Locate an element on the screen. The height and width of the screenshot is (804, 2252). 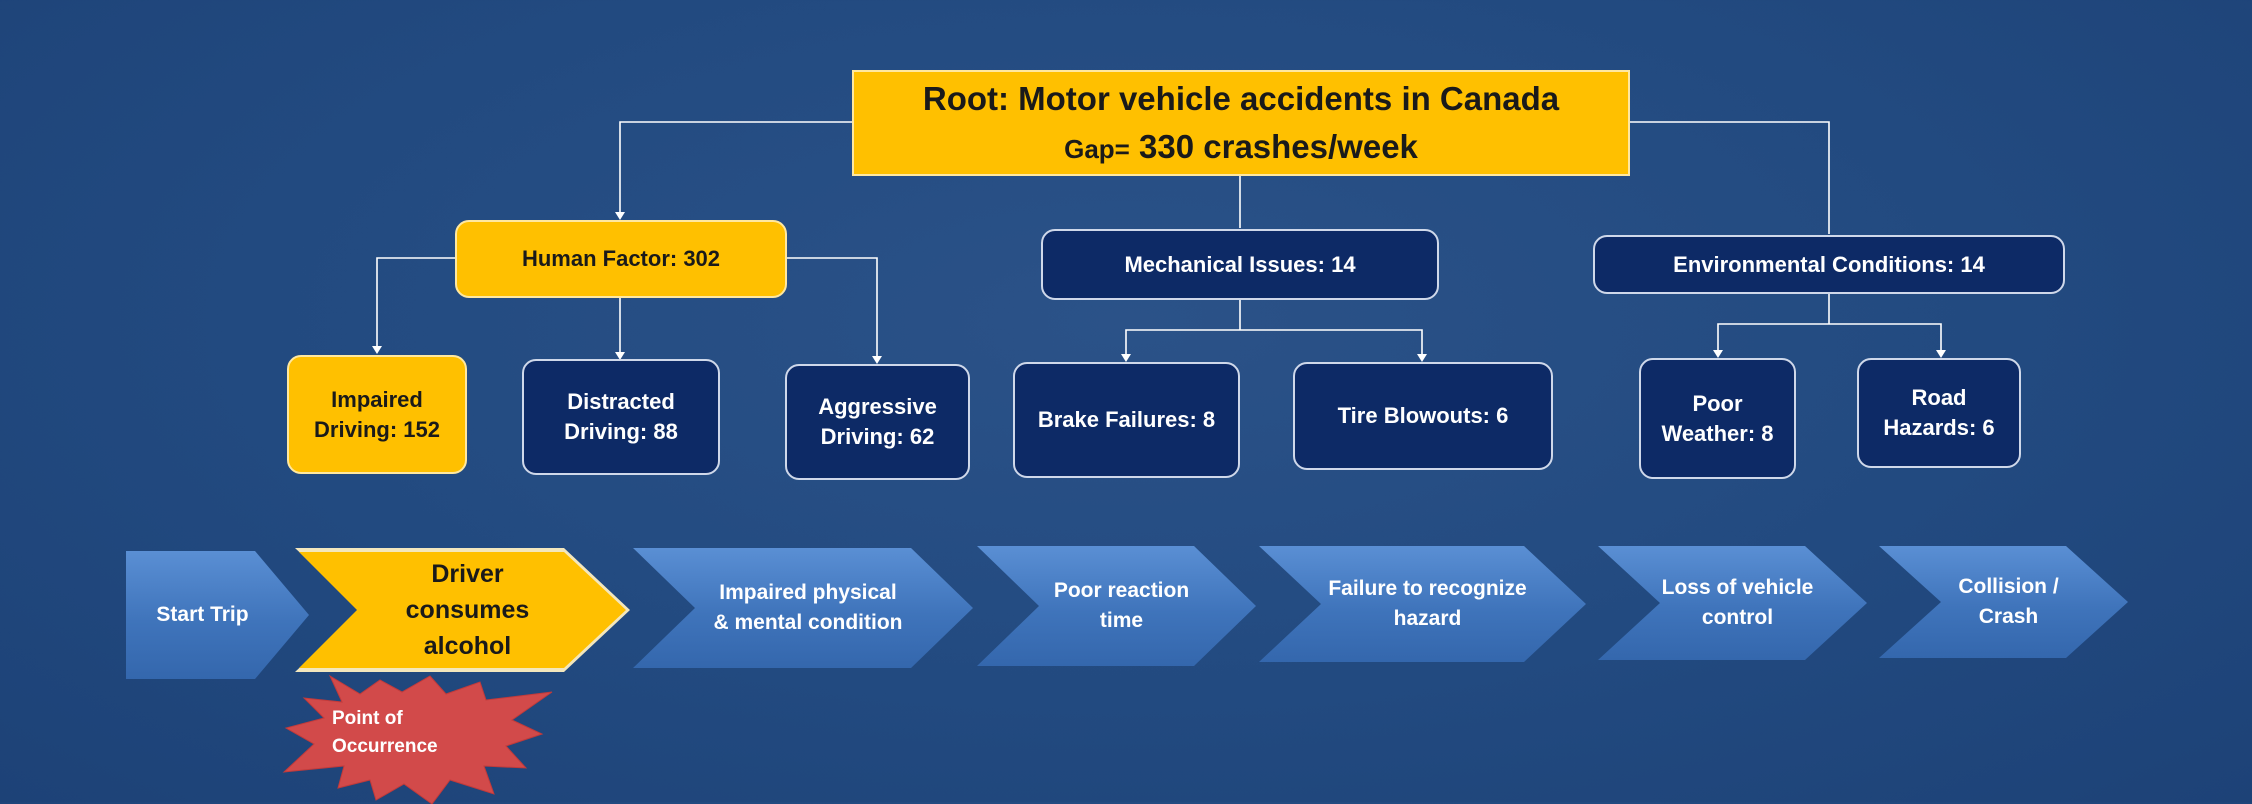
step-driver-line1: Driver is located at coordinates (467, 573).